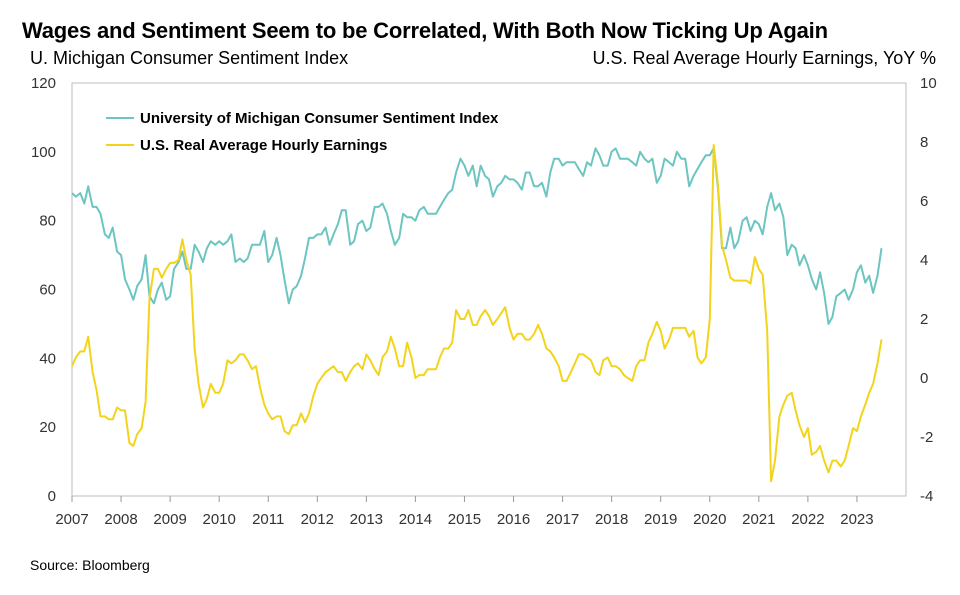  Describe the element at coordinates (189, 58) in the screenshot. I see `left-axis-title: U. Michigan Consumer Sentiment Index` at that location.